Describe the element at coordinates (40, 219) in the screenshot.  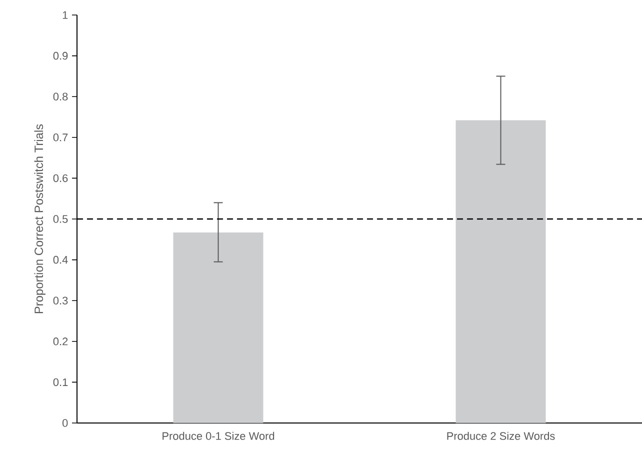
I see `y-axis-title: Proportion Correct Postswitch Trials` at that location.